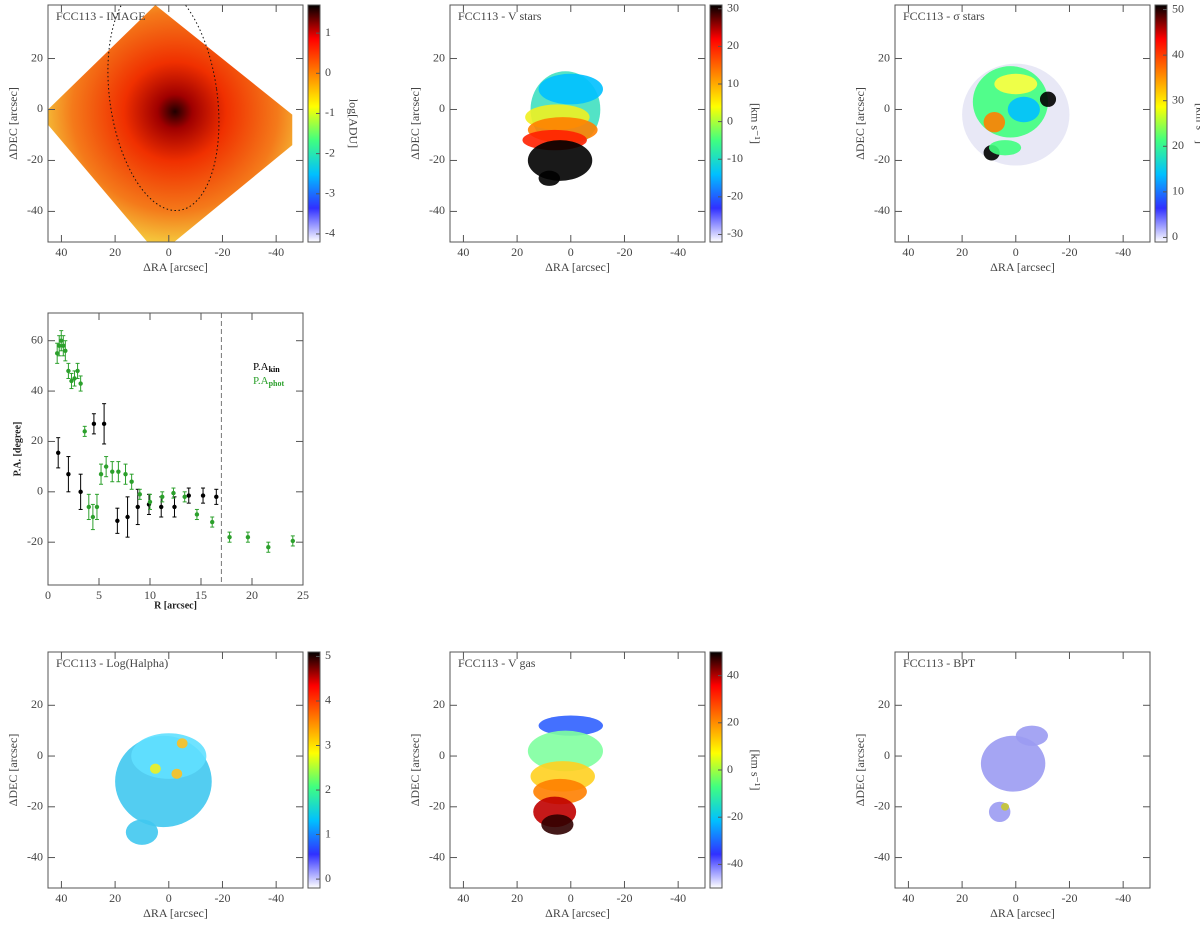 The height and width of the screenshot is (932, 1200). What do you see at coordinates (112, 663) in the screenshot?
I see `panel-title: FCC113 - Log(Halpha)` at bounding box center [112, 663].